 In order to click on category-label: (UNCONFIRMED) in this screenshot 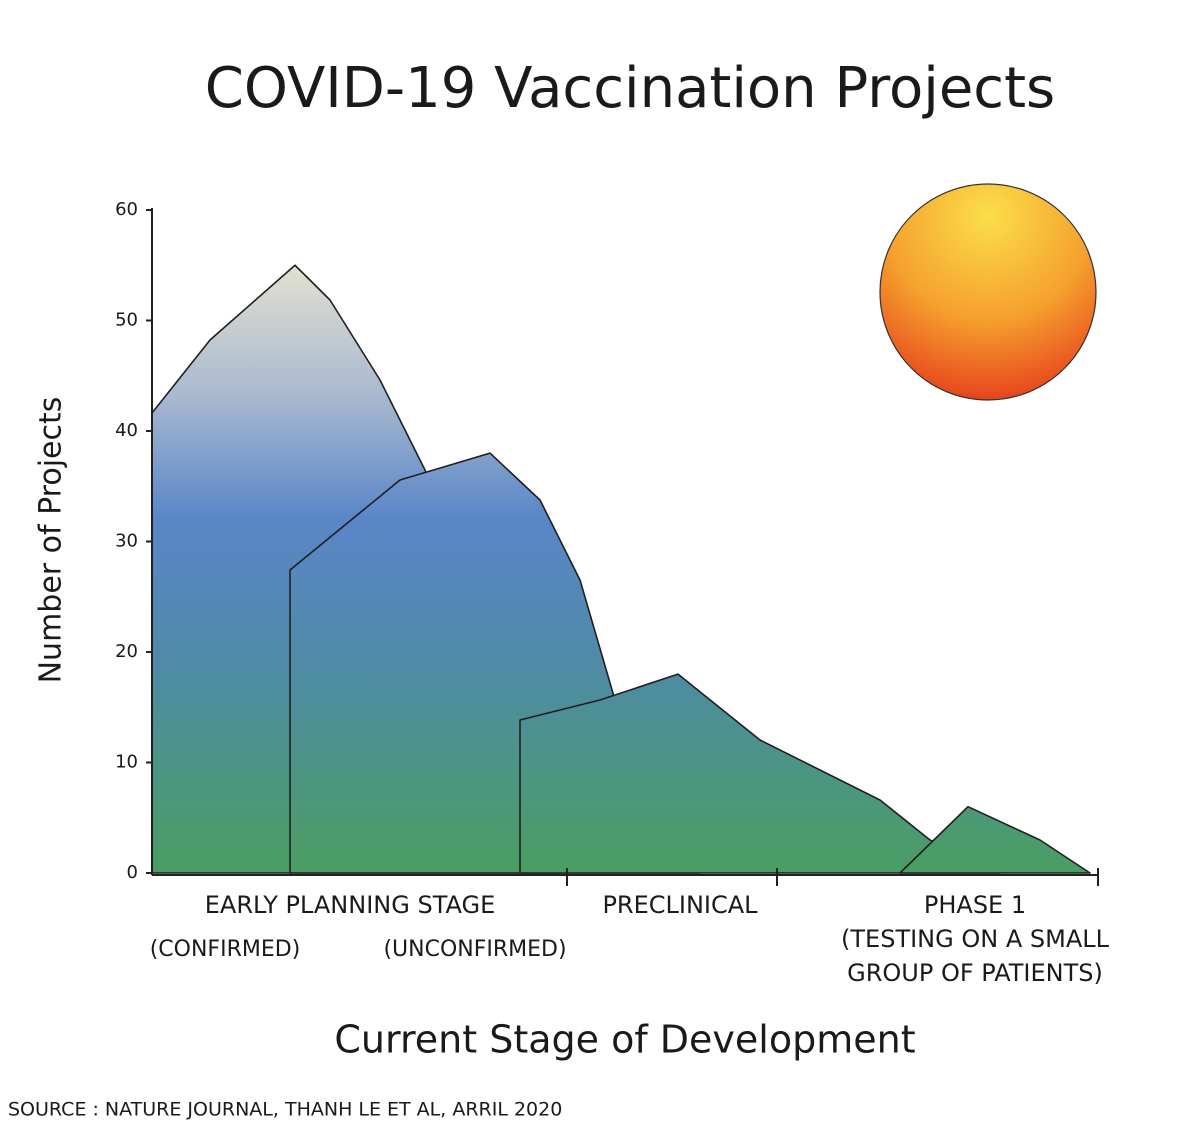, I will do `click(474, 949)`.